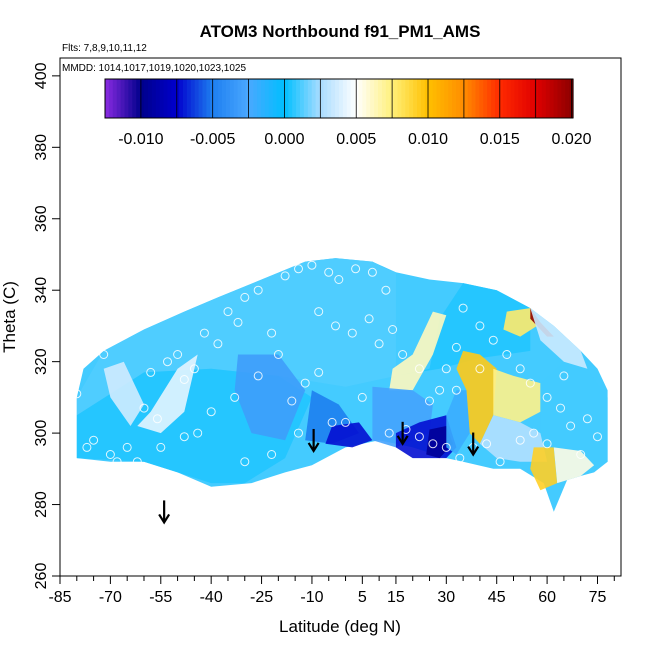  Describe the element at coordinates (41, 576) in the screenshot. I see `y-tick-label: 260` at that location.